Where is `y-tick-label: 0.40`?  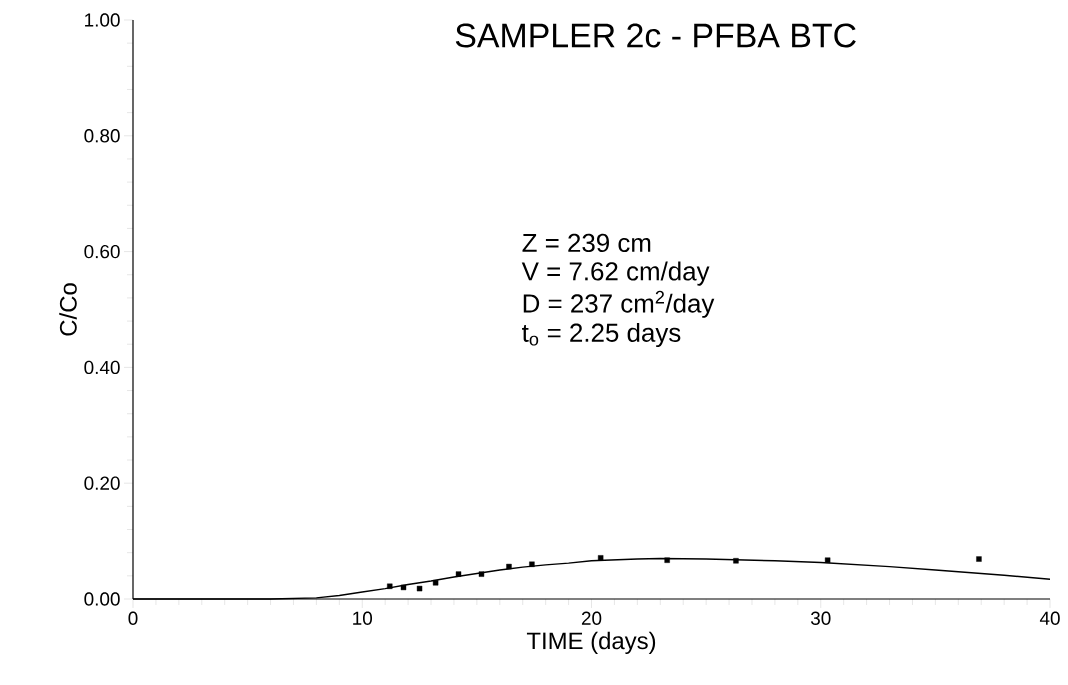 y-tick-label: 0.40 is located at coordinates (102, 367).